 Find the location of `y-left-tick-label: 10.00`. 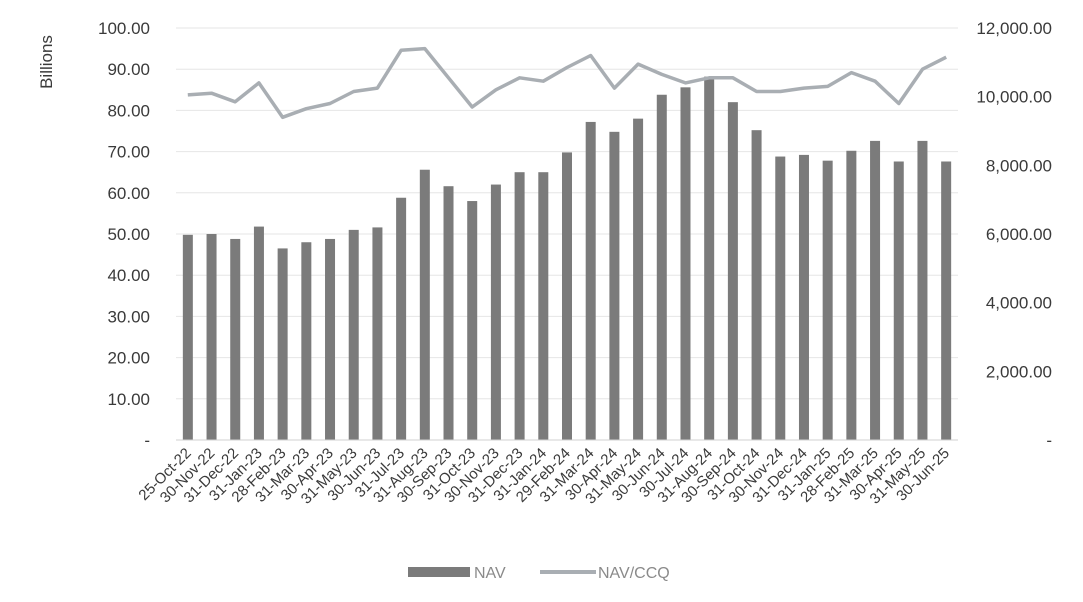

y-left-tick-label: 10.00 is located at coordinates (128, 399).